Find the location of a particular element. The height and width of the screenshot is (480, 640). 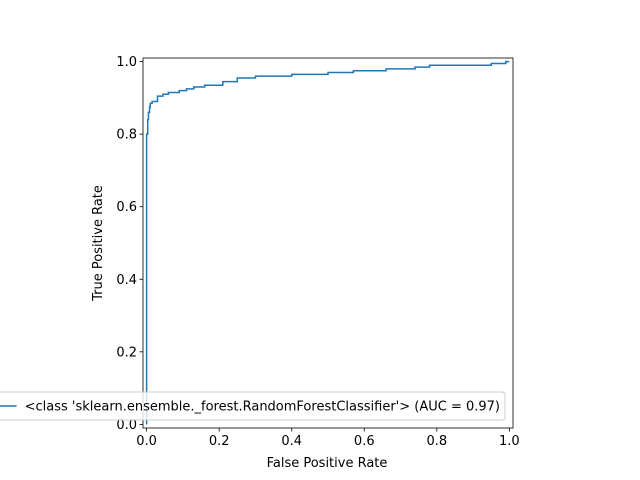

y-axis-label: True Positive Rate is located at coordinates (98, 243).